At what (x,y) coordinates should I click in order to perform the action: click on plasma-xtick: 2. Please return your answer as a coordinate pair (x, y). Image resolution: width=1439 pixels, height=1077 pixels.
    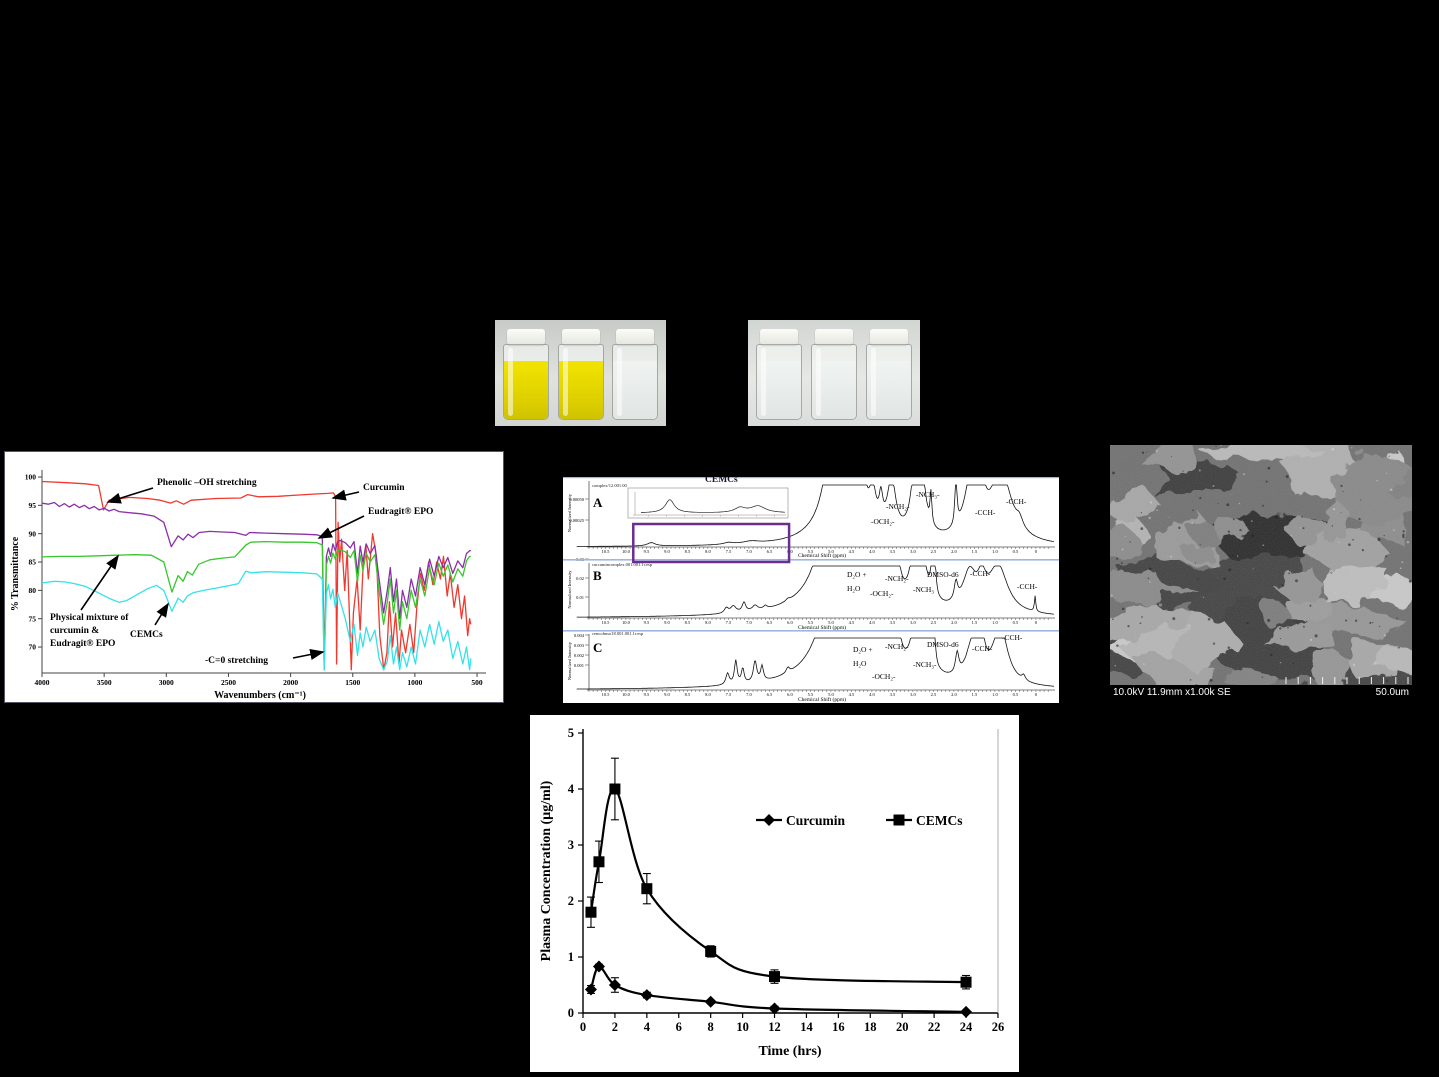
    Looking at the image, I should click on (615, 1027).